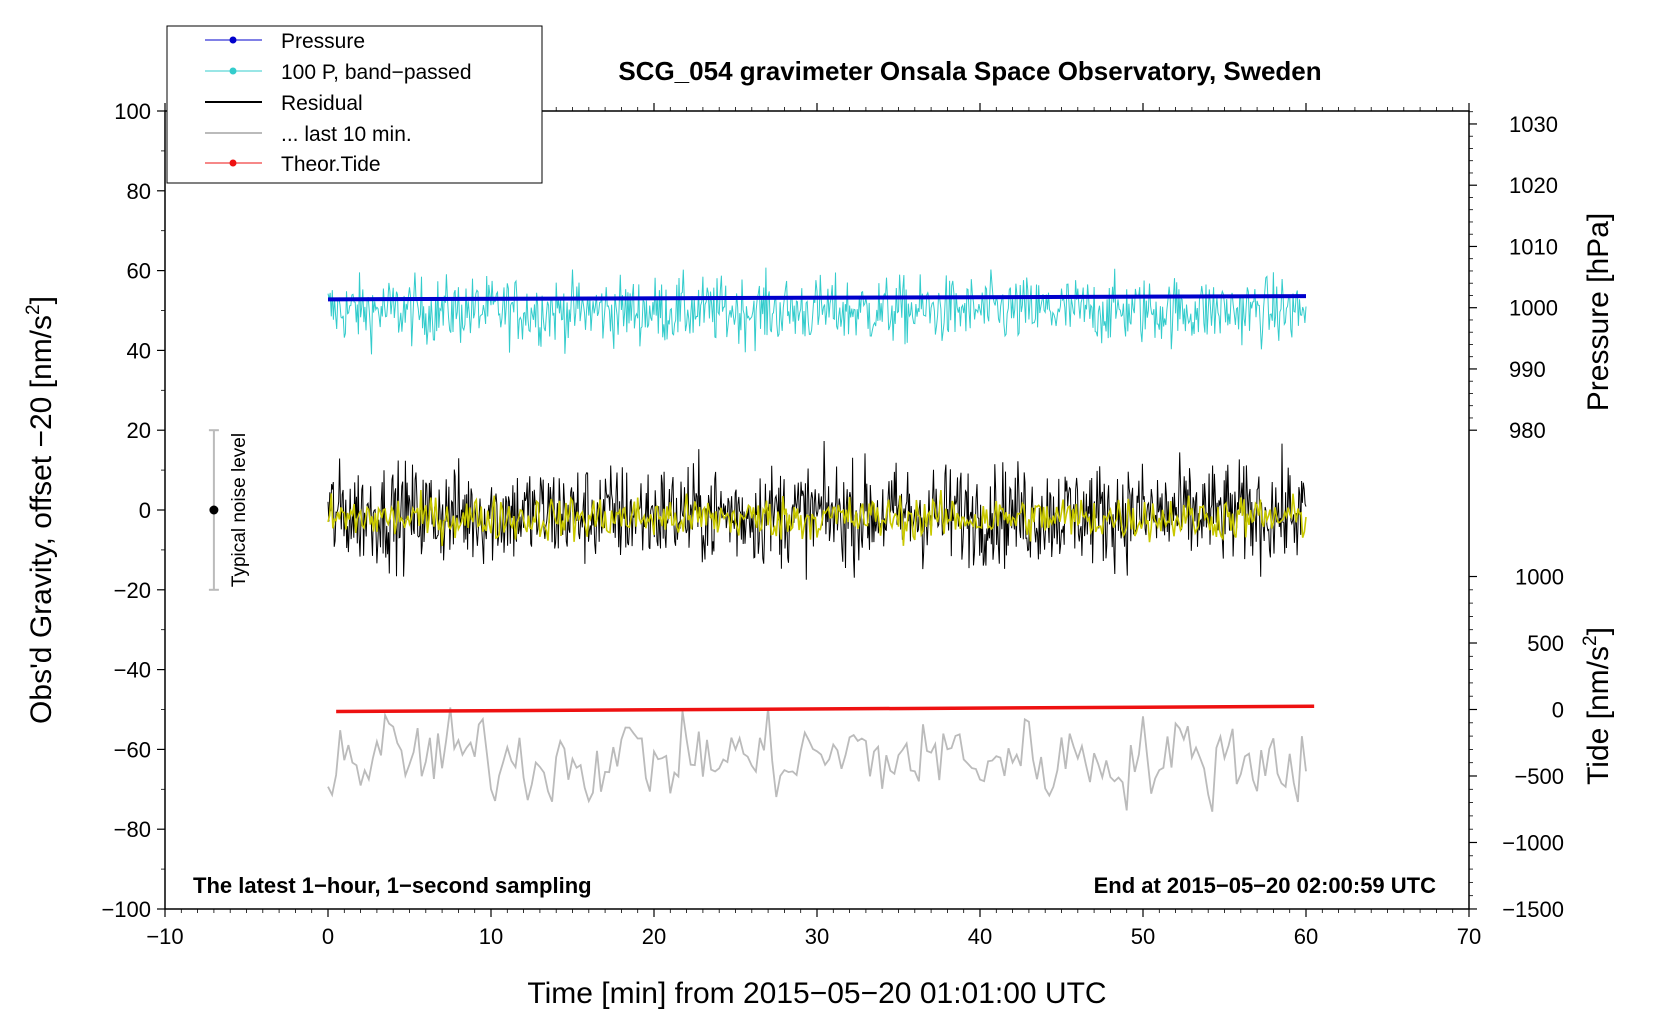 This screenshot has height=1020, width=1660. I want to click on y-left-title-end: ], so click(41, 300).